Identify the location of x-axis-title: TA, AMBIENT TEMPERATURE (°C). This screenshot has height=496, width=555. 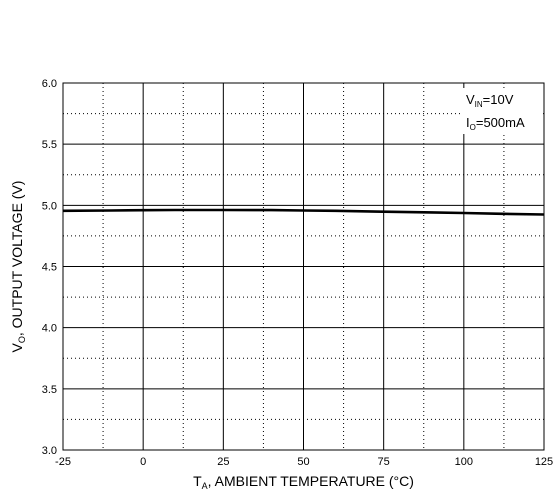
(303, 482).